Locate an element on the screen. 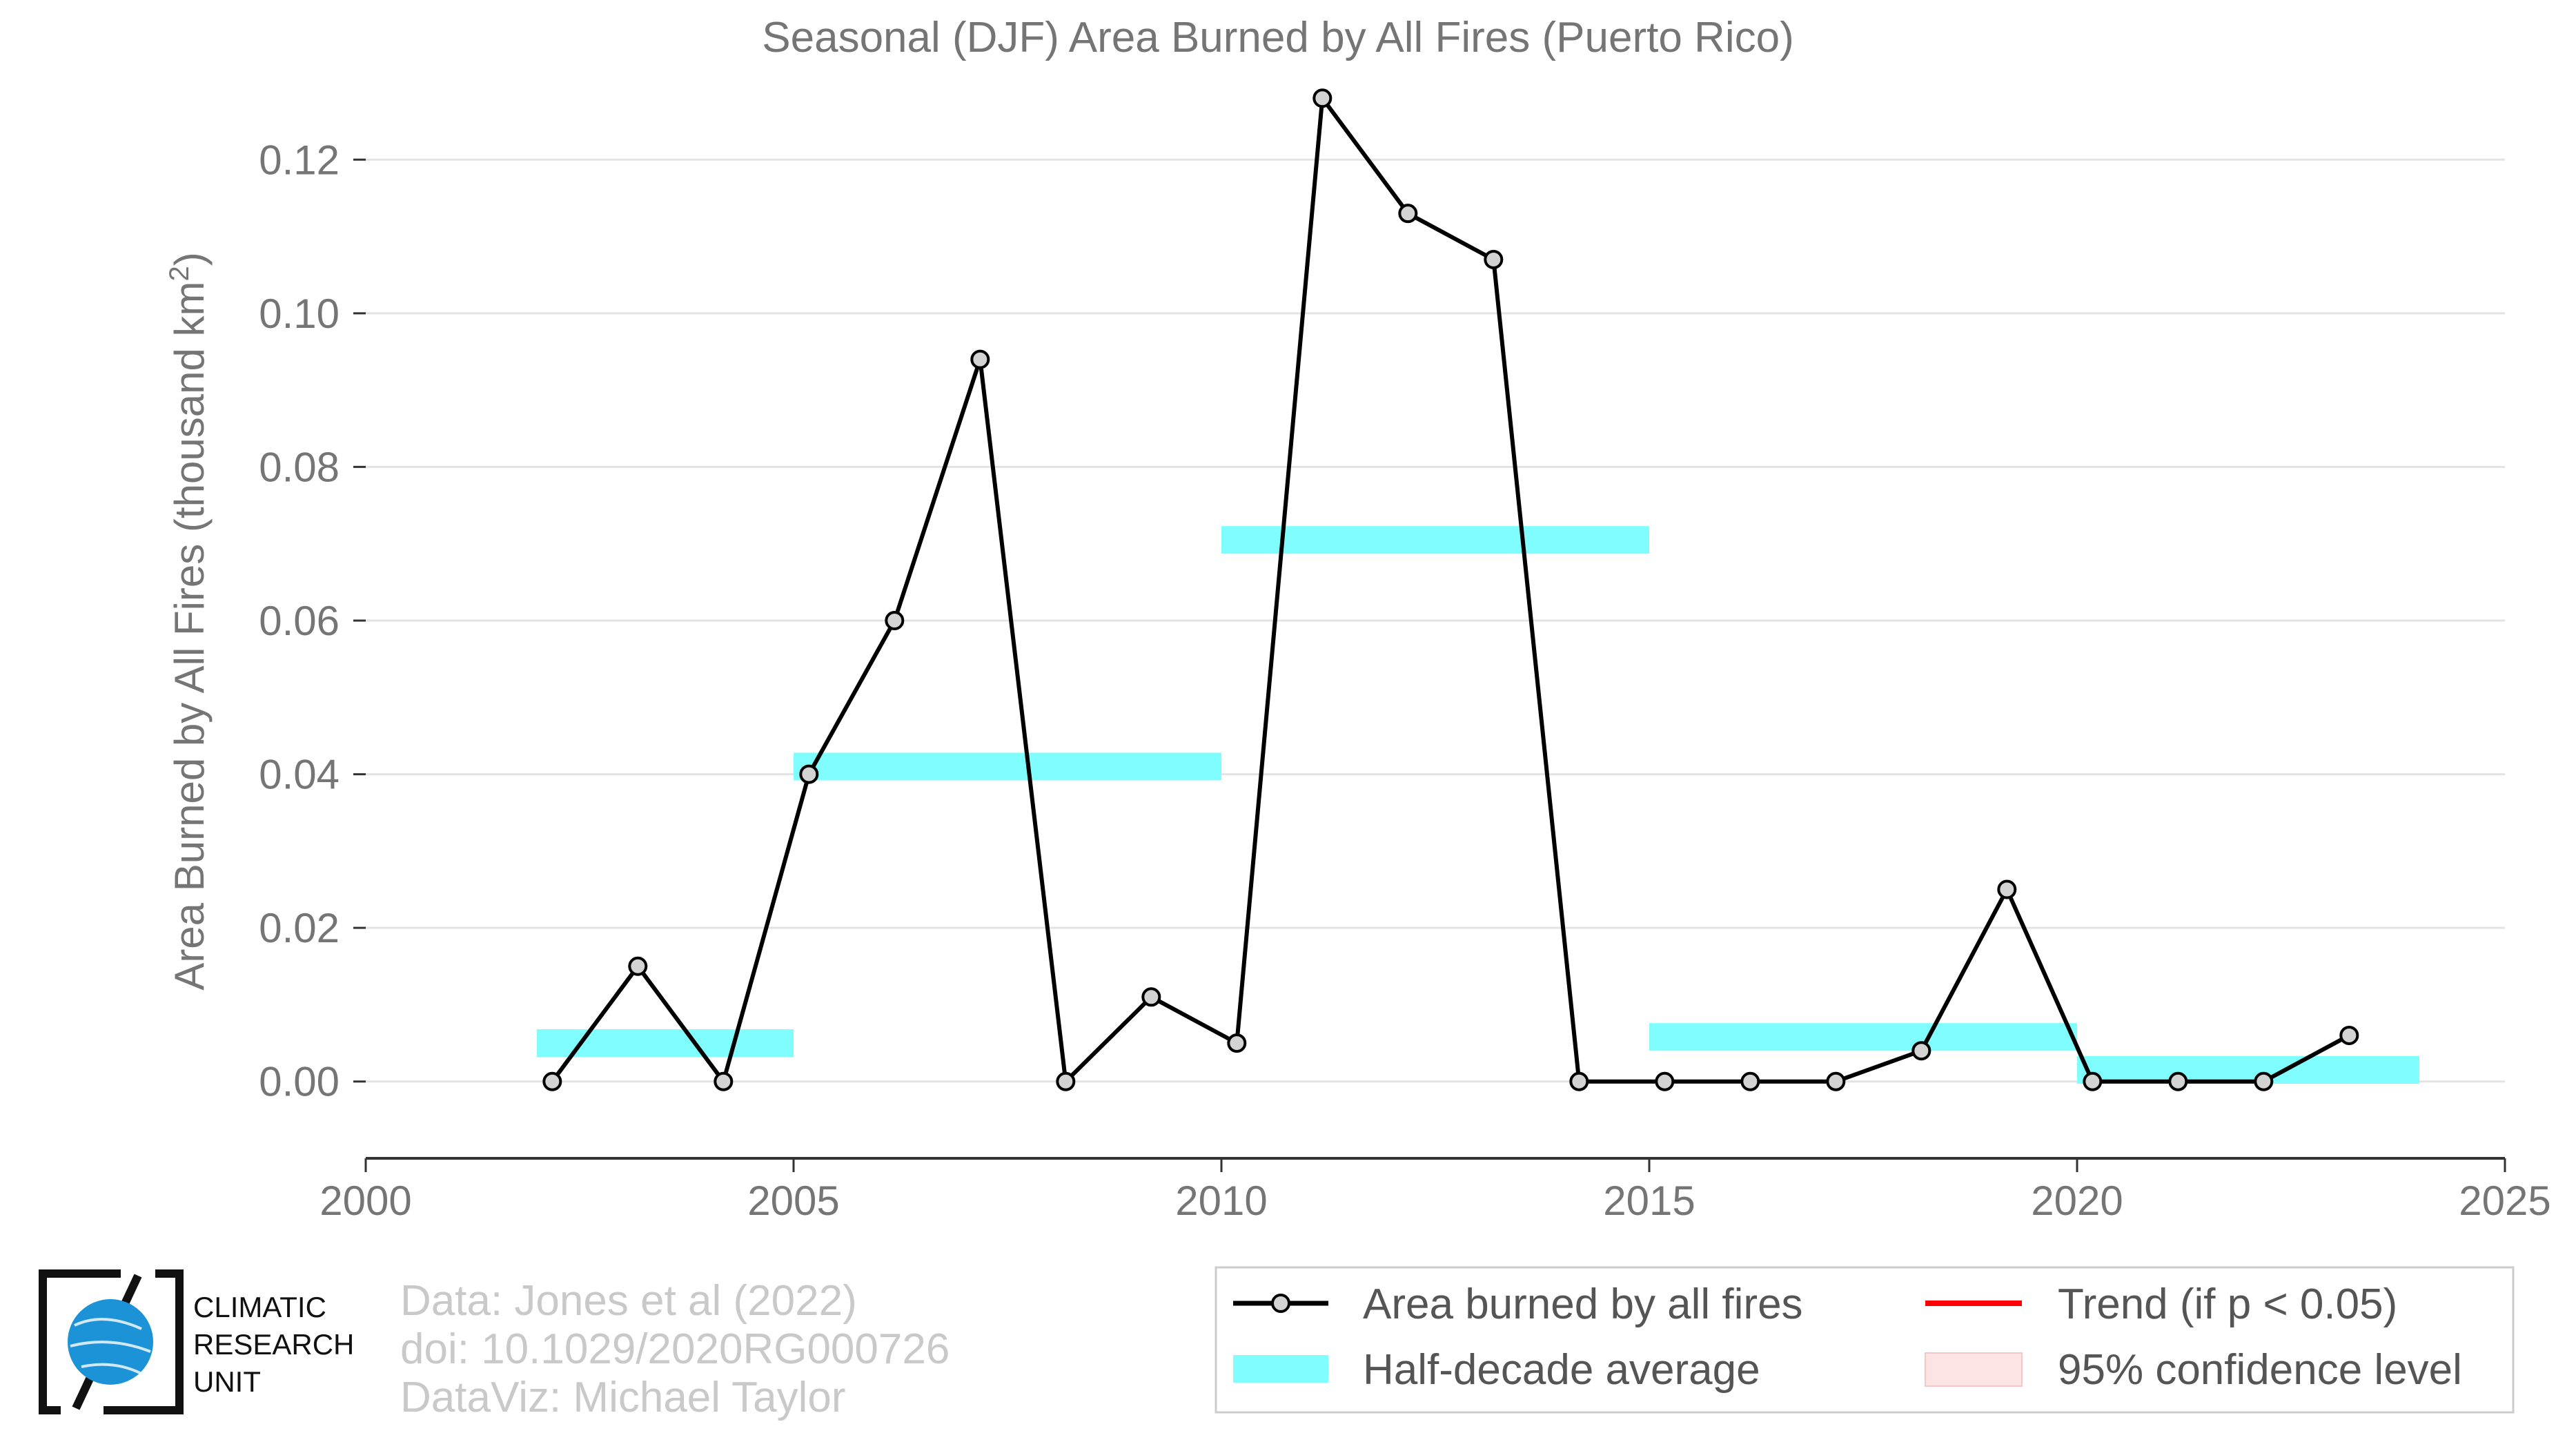 This screenshot has width=2576, height=1451. legend-label-confidence: 95% confidence level is located at coordinates (2260, 1370).